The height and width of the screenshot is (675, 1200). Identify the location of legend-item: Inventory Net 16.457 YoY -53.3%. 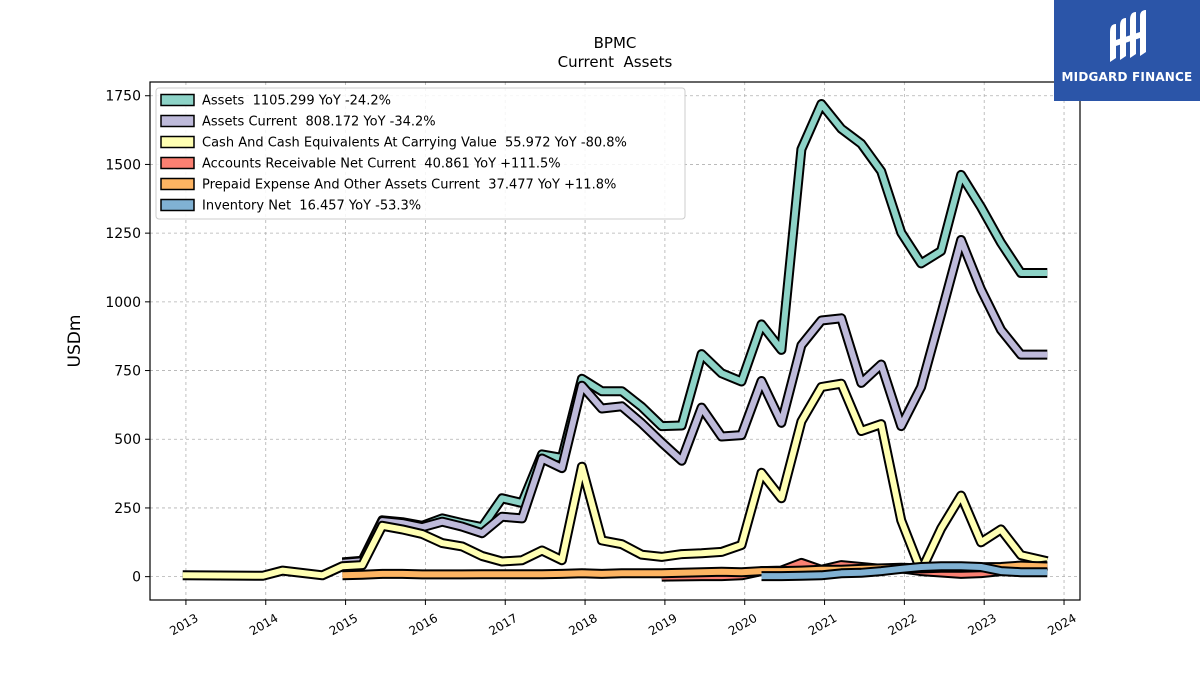
(290, 206).